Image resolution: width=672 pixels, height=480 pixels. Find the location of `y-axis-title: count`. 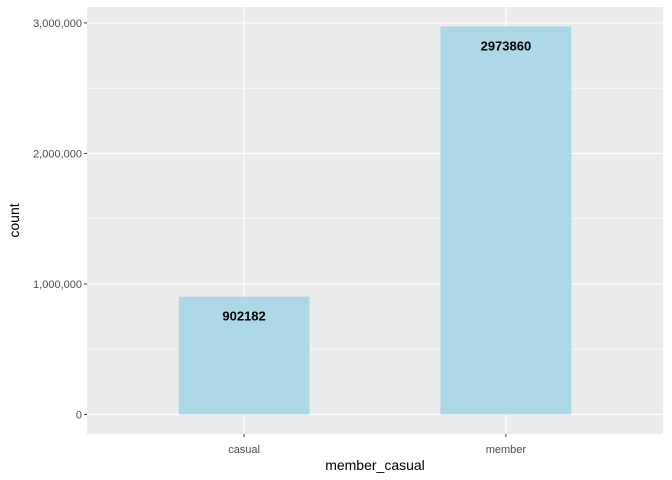

y-axis-title: count is located at coordinates (14, 220).